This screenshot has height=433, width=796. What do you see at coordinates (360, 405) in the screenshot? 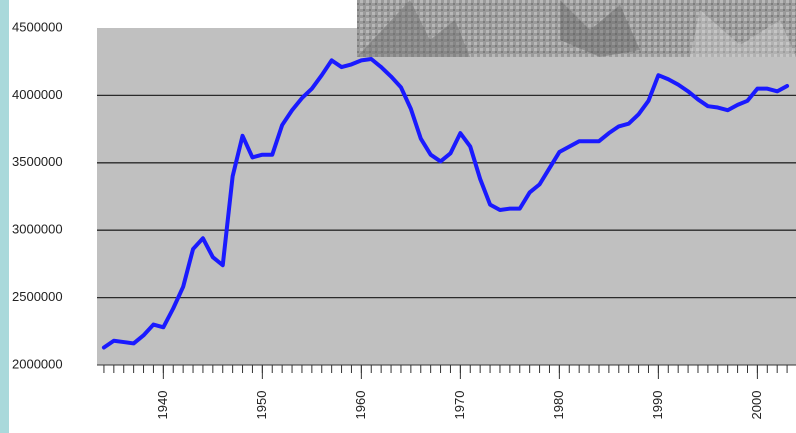
I see `x-tick-label: 1960` at bounding box center [360, 405].